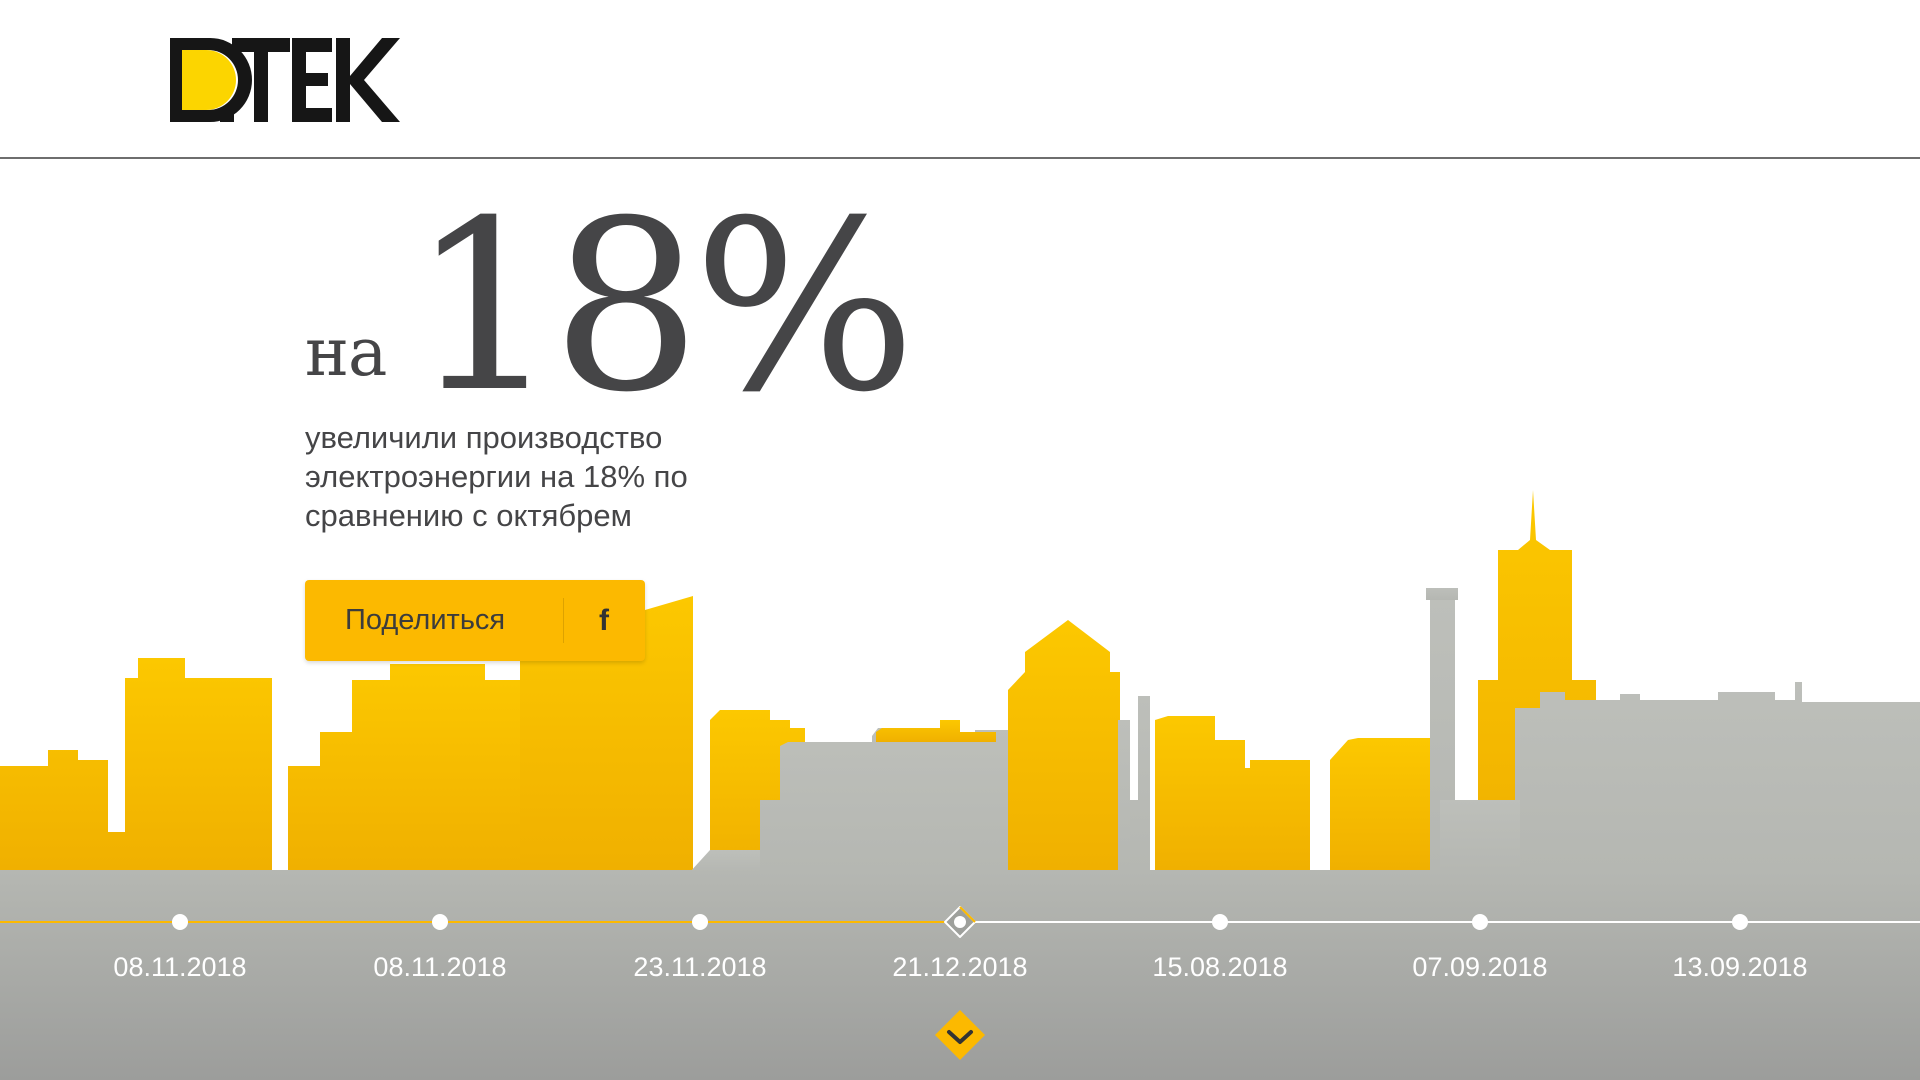 The width and height of the screenshot is (1920, 1080). Describe the element at coordinates (425, 620) in the screenshot. I see `share-button-label: Поделиться` at that location.